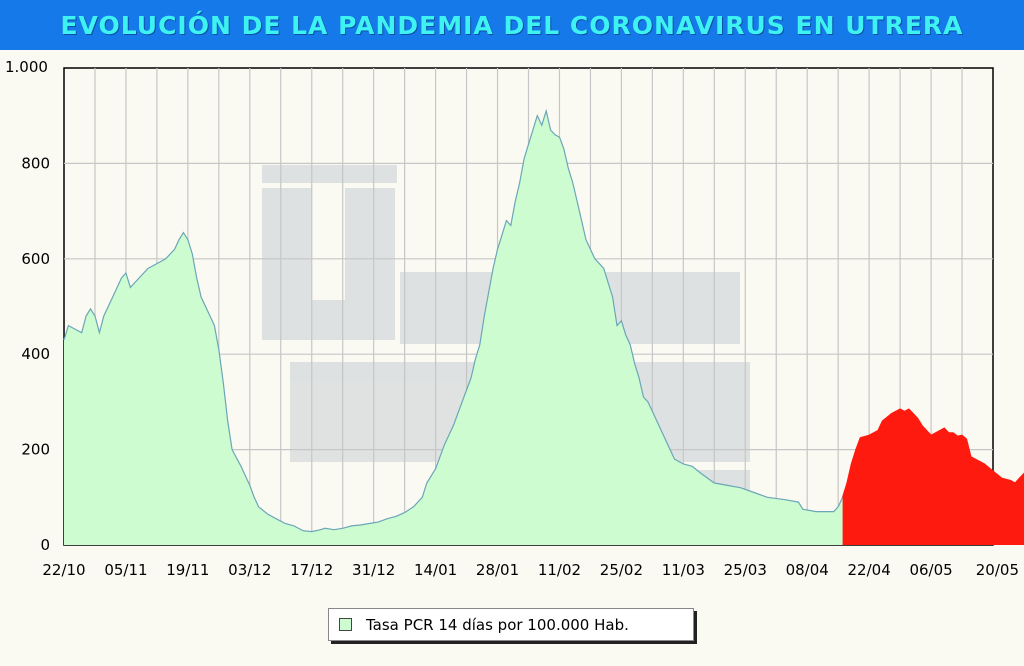 This screenshot has height=666, width=1024. What do you see at coordinates (930, 570) in the screenshot?
I see `x-tick-label: 06/05` at bounding box center [930, 570].